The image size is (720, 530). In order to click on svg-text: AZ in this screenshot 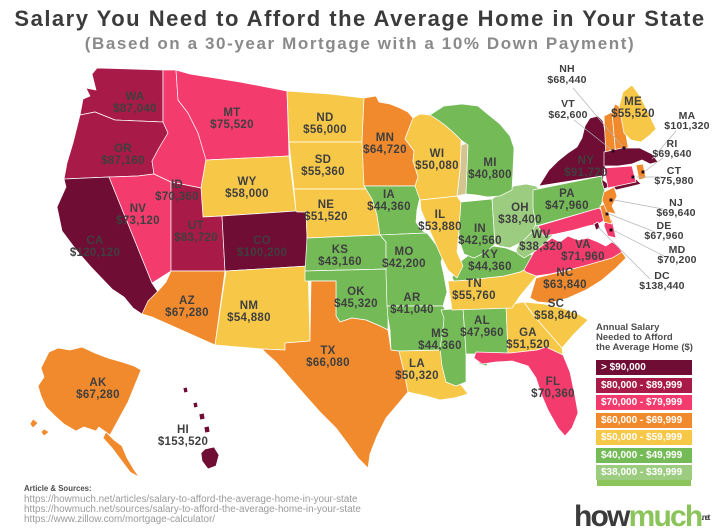, I will do `click(187, 301)`.